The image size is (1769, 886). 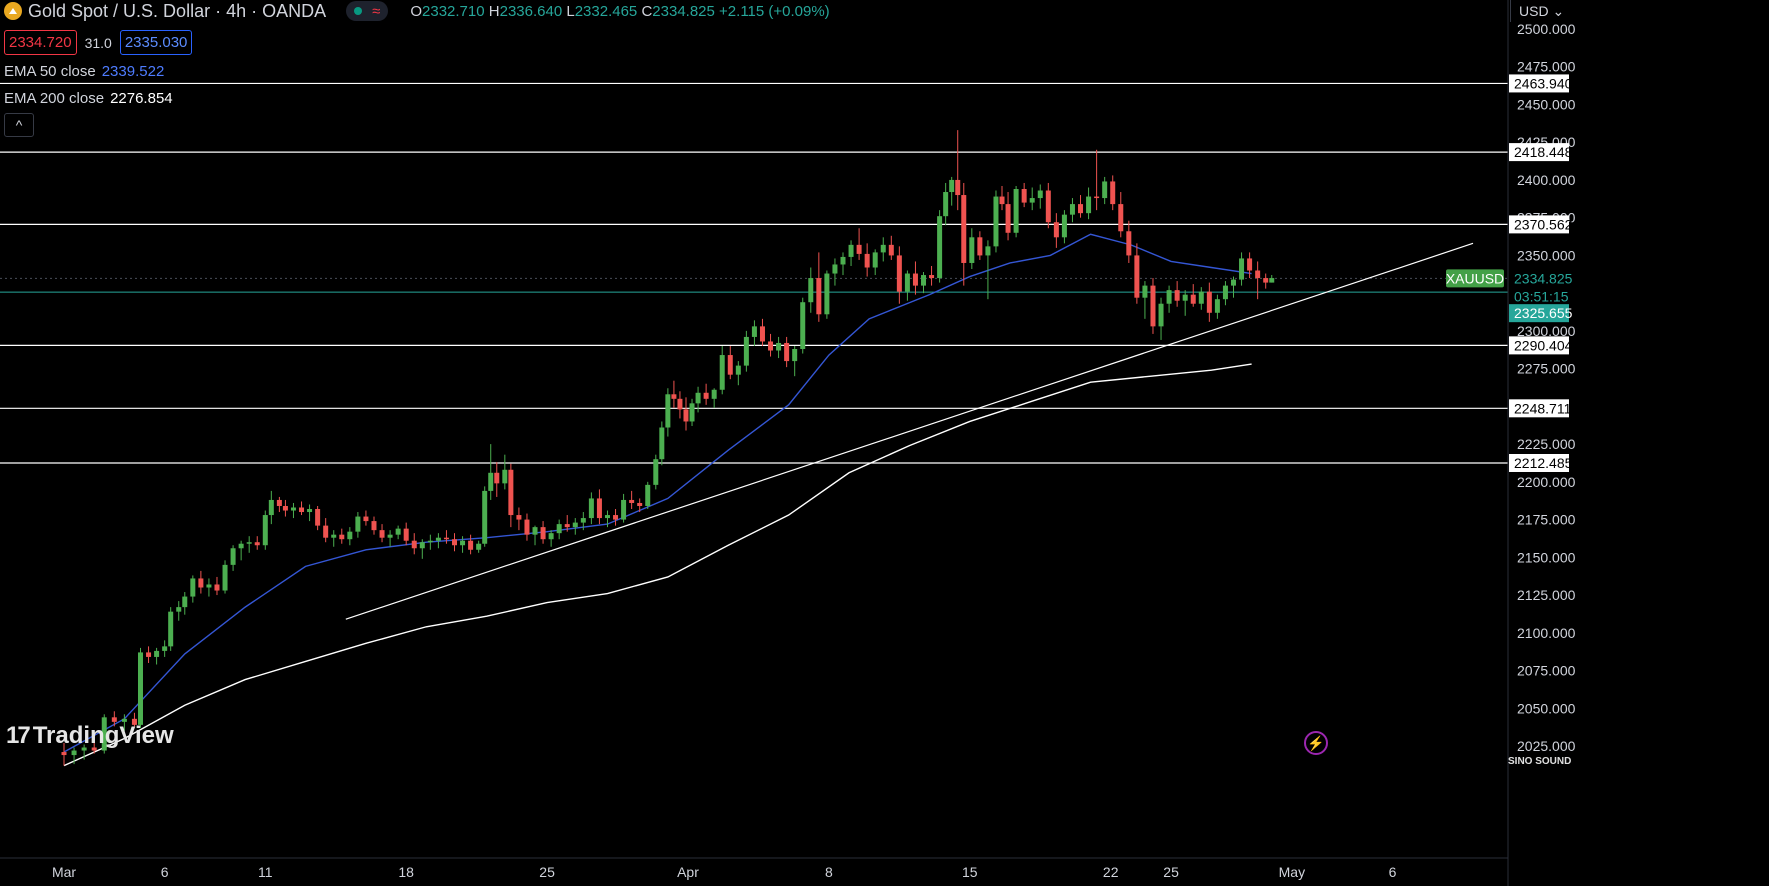 I want to click on time-tick-label: 25, so click(x=547, y=872).